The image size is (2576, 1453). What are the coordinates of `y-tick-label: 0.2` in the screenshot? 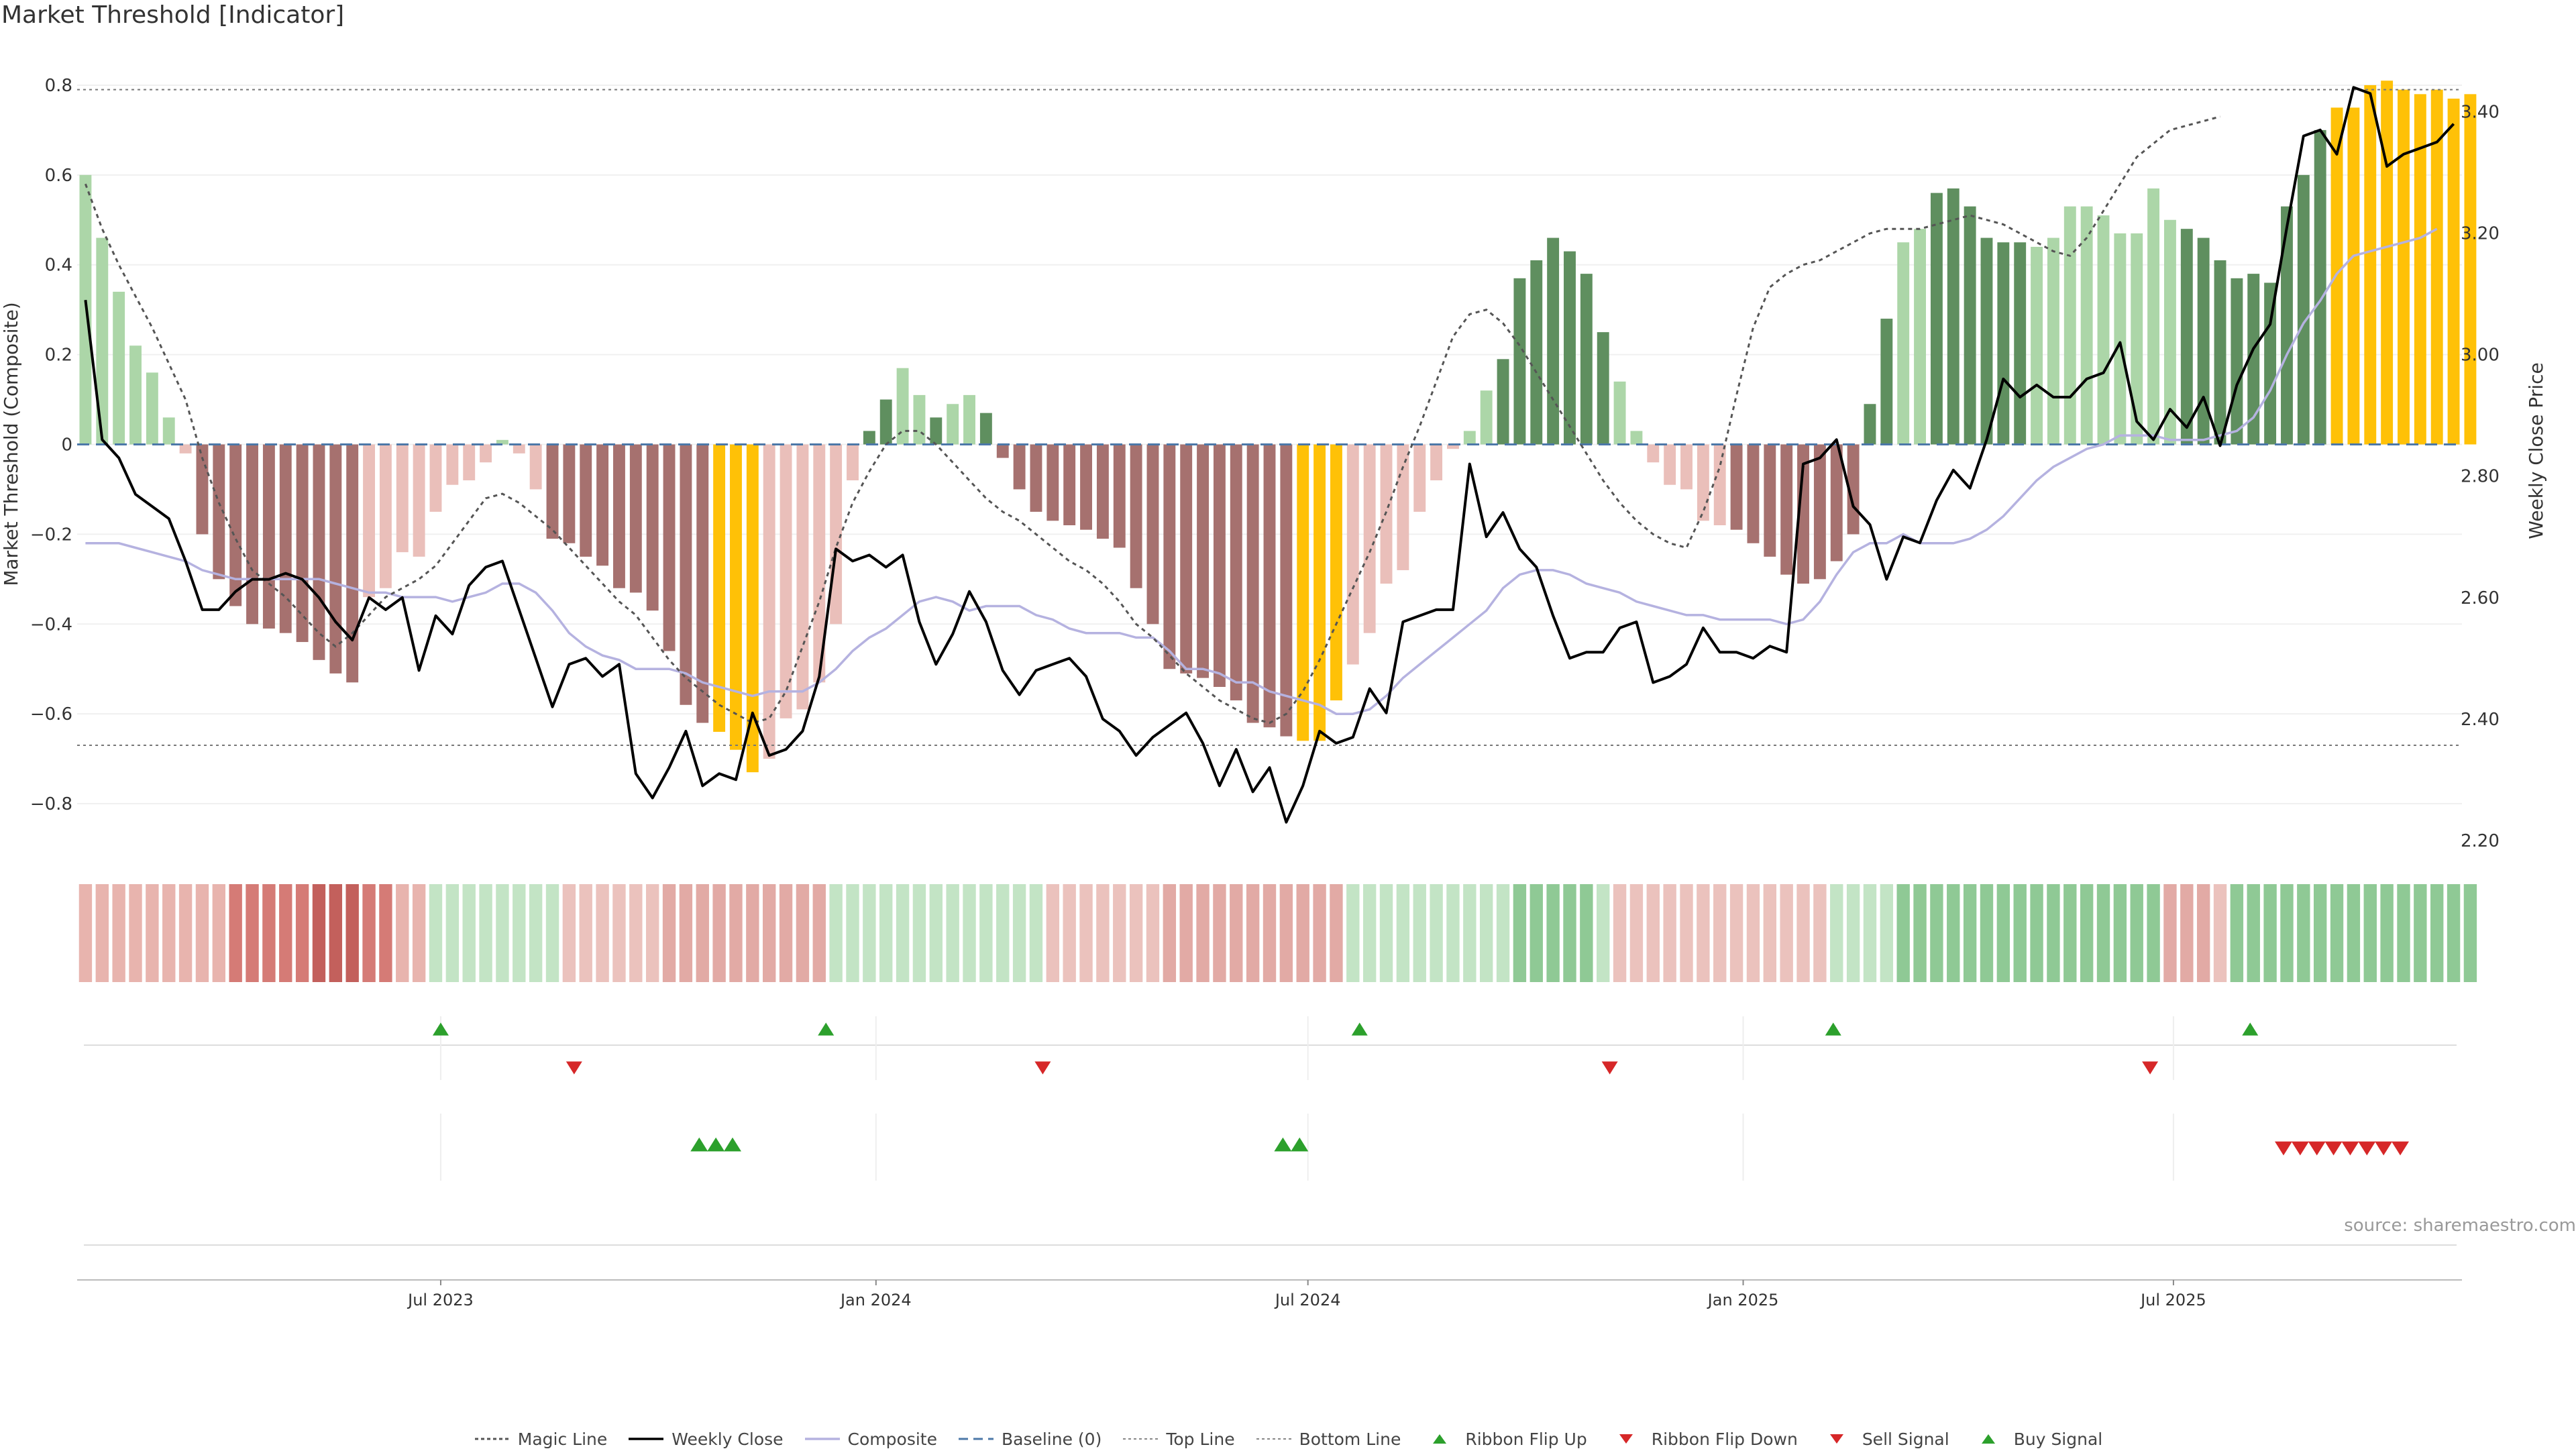 It's located at (58, 356).